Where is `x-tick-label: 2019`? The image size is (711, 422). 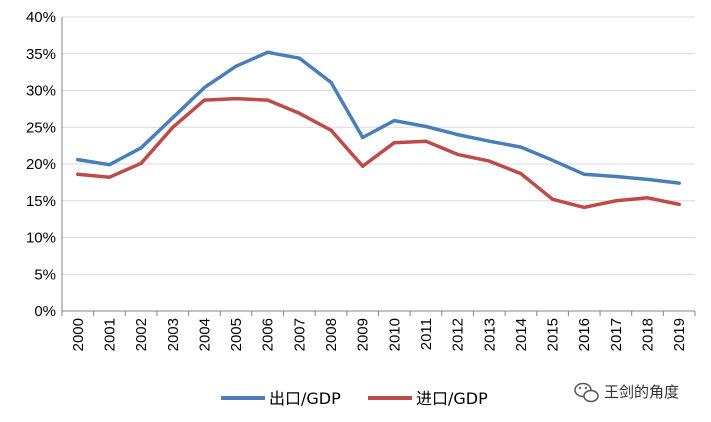 x-tick-label: 2019 is located at coordinates (679, 334).